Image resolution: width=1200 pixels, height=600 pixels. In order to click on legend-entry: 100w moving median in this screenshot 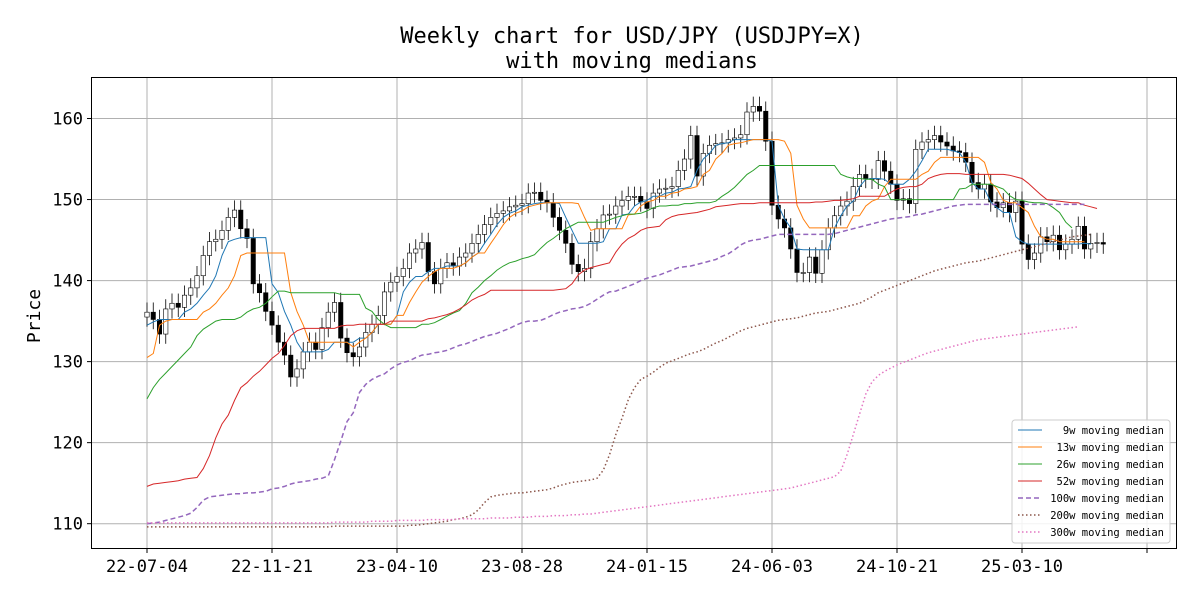, I will do `click(1107, 499)`.